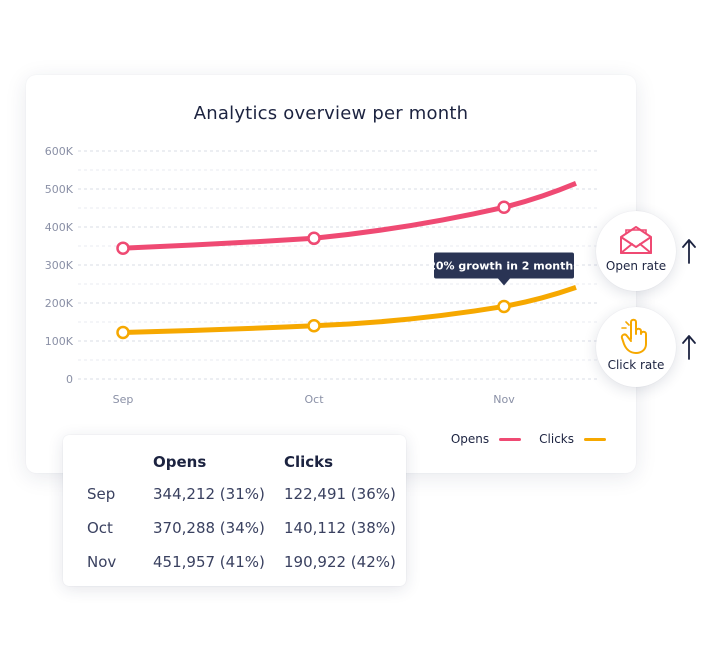 The image size is (711, 663). I want to click on chart-title: Analytics overview per month, so click(331, 113).